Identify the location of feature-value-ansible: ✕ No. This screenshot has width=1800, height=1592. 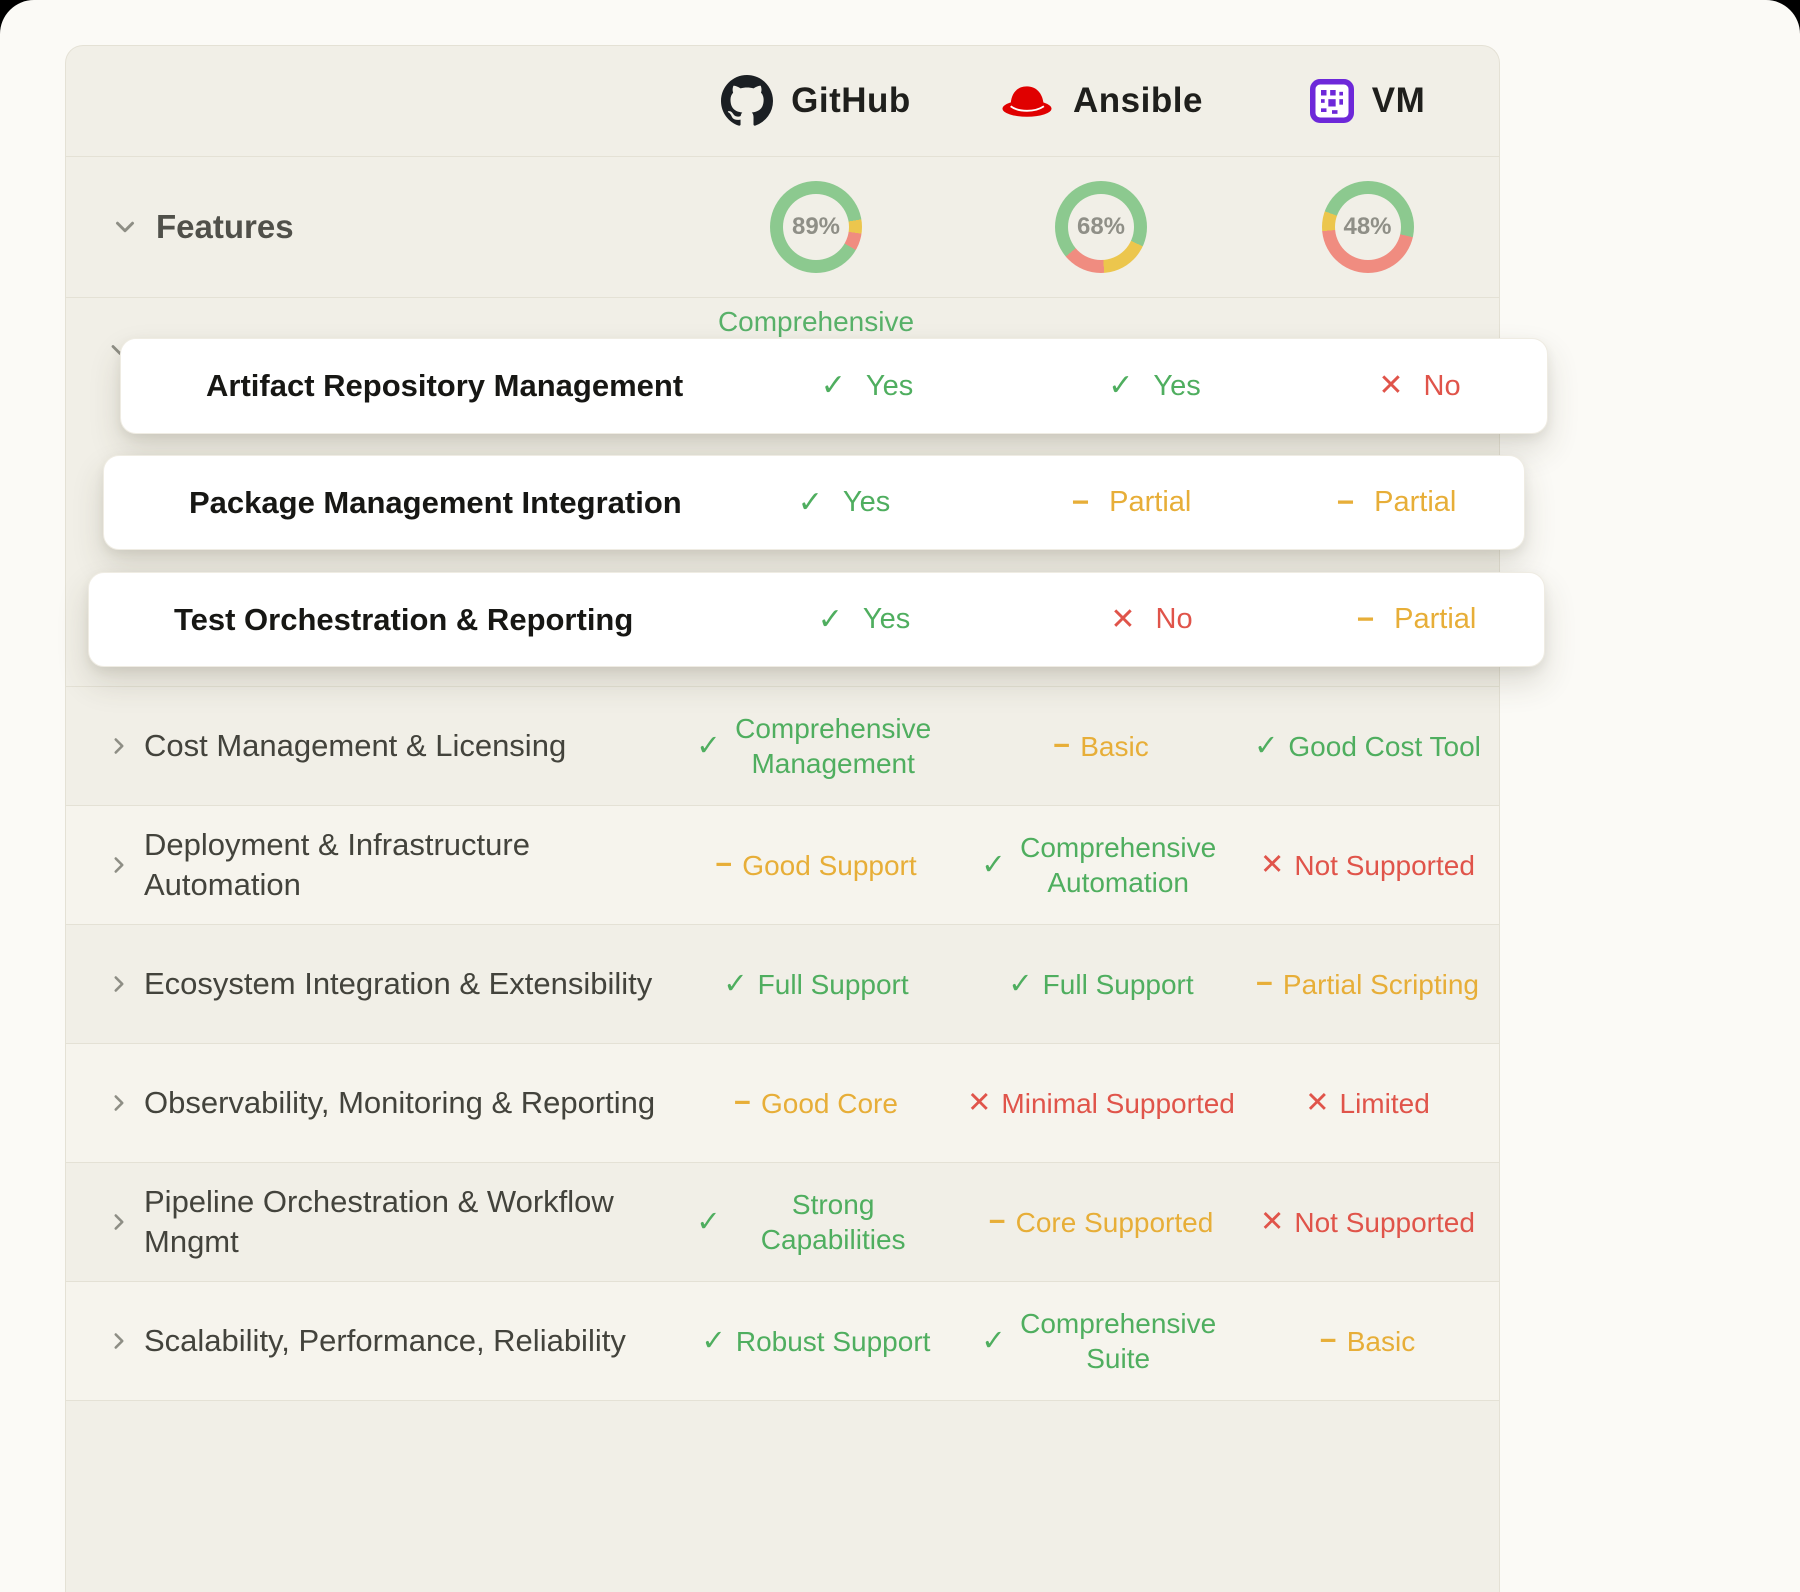
(1151, 619).